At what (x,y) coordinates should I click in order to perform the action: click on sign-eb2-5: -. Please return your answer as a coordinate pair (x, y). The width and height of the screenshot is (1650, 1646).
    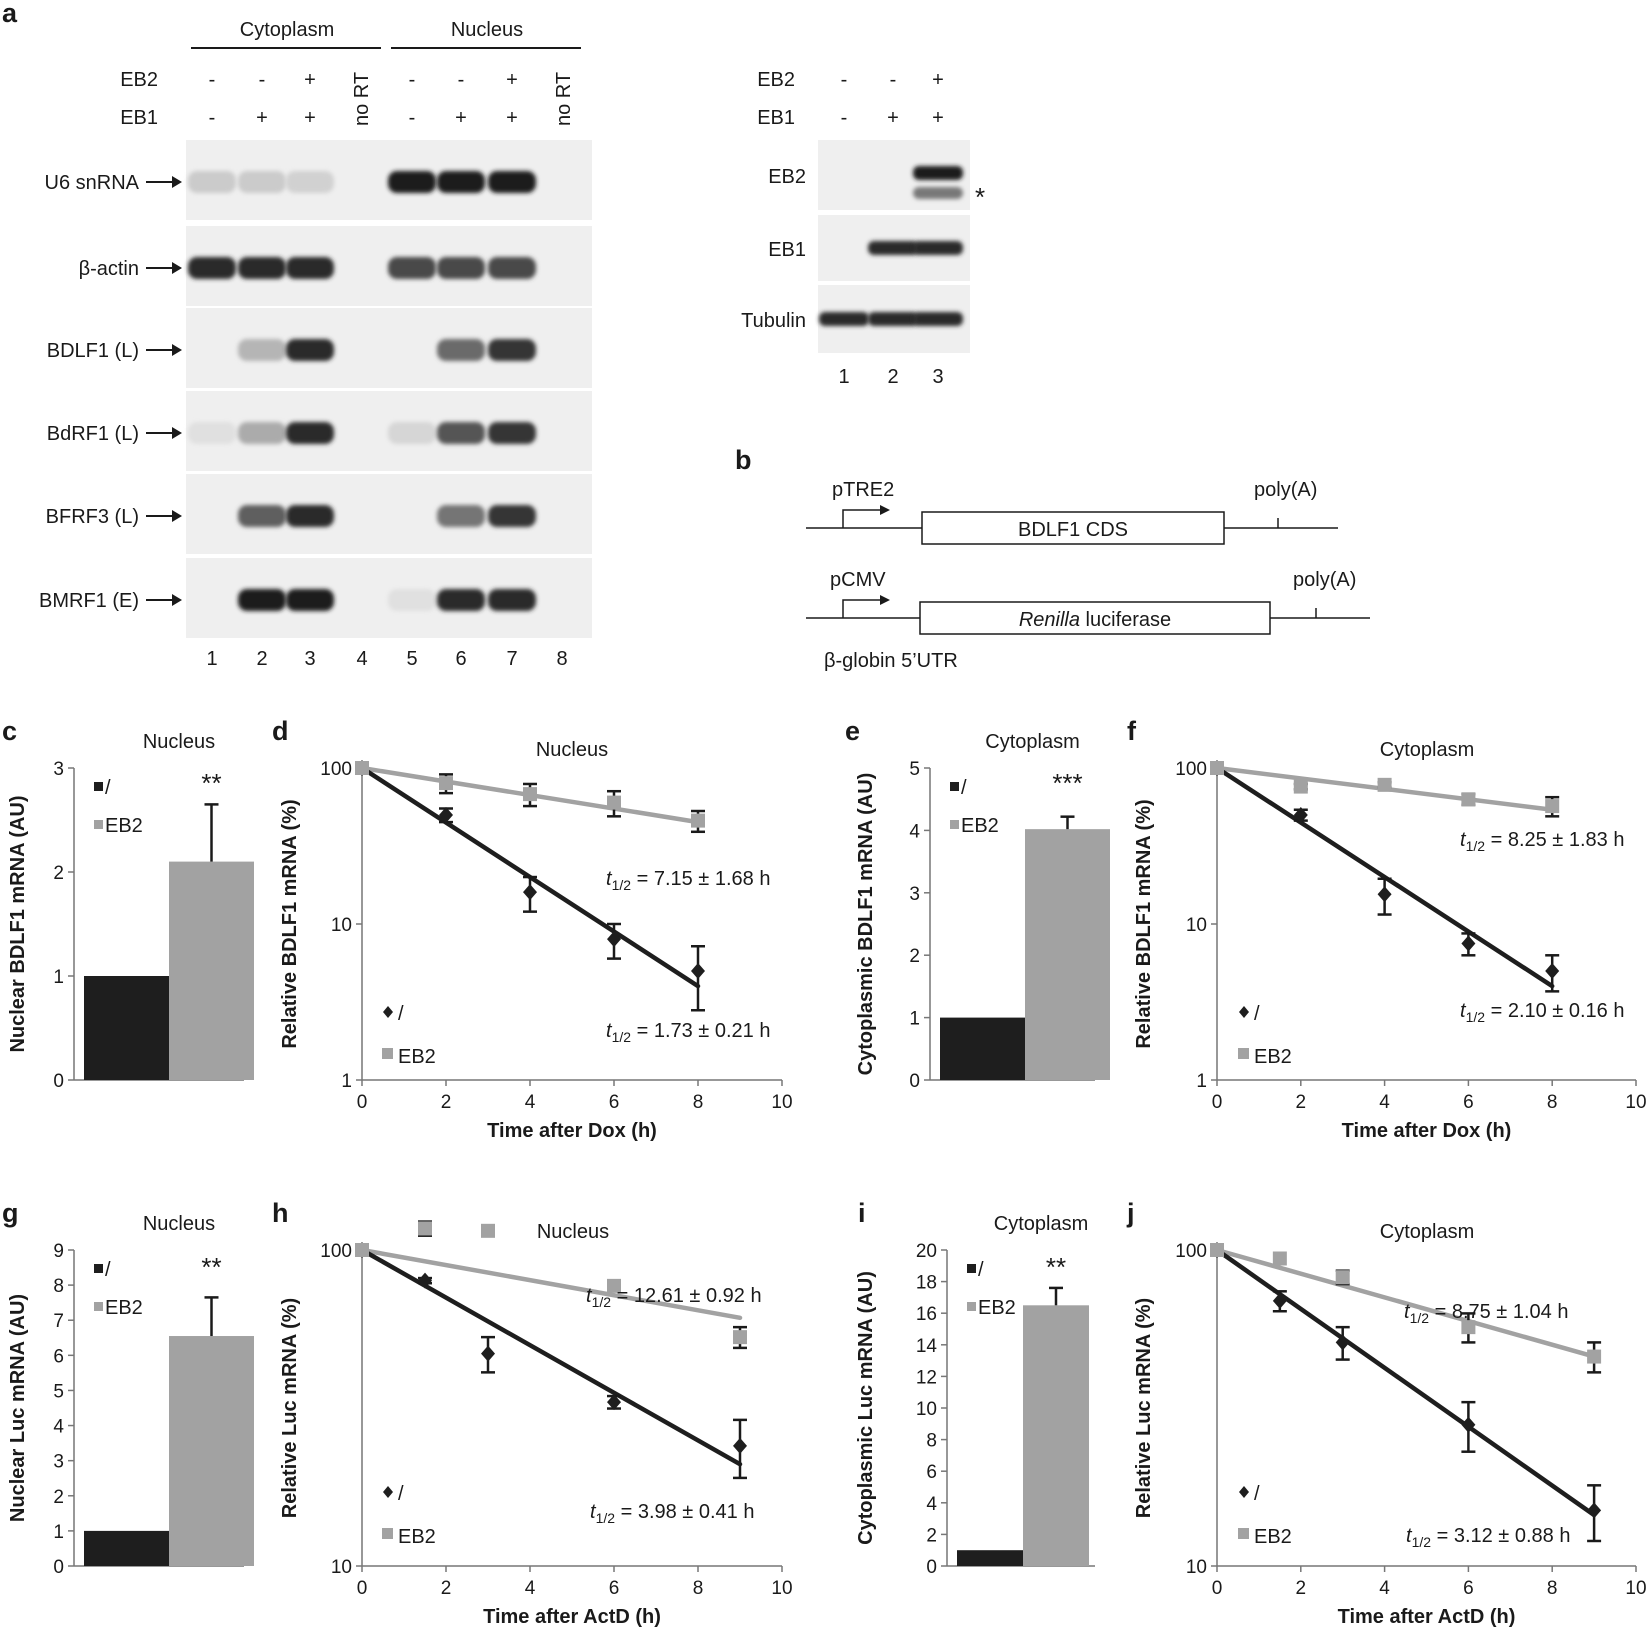
    Looking at the image, I should click on (412, 80).